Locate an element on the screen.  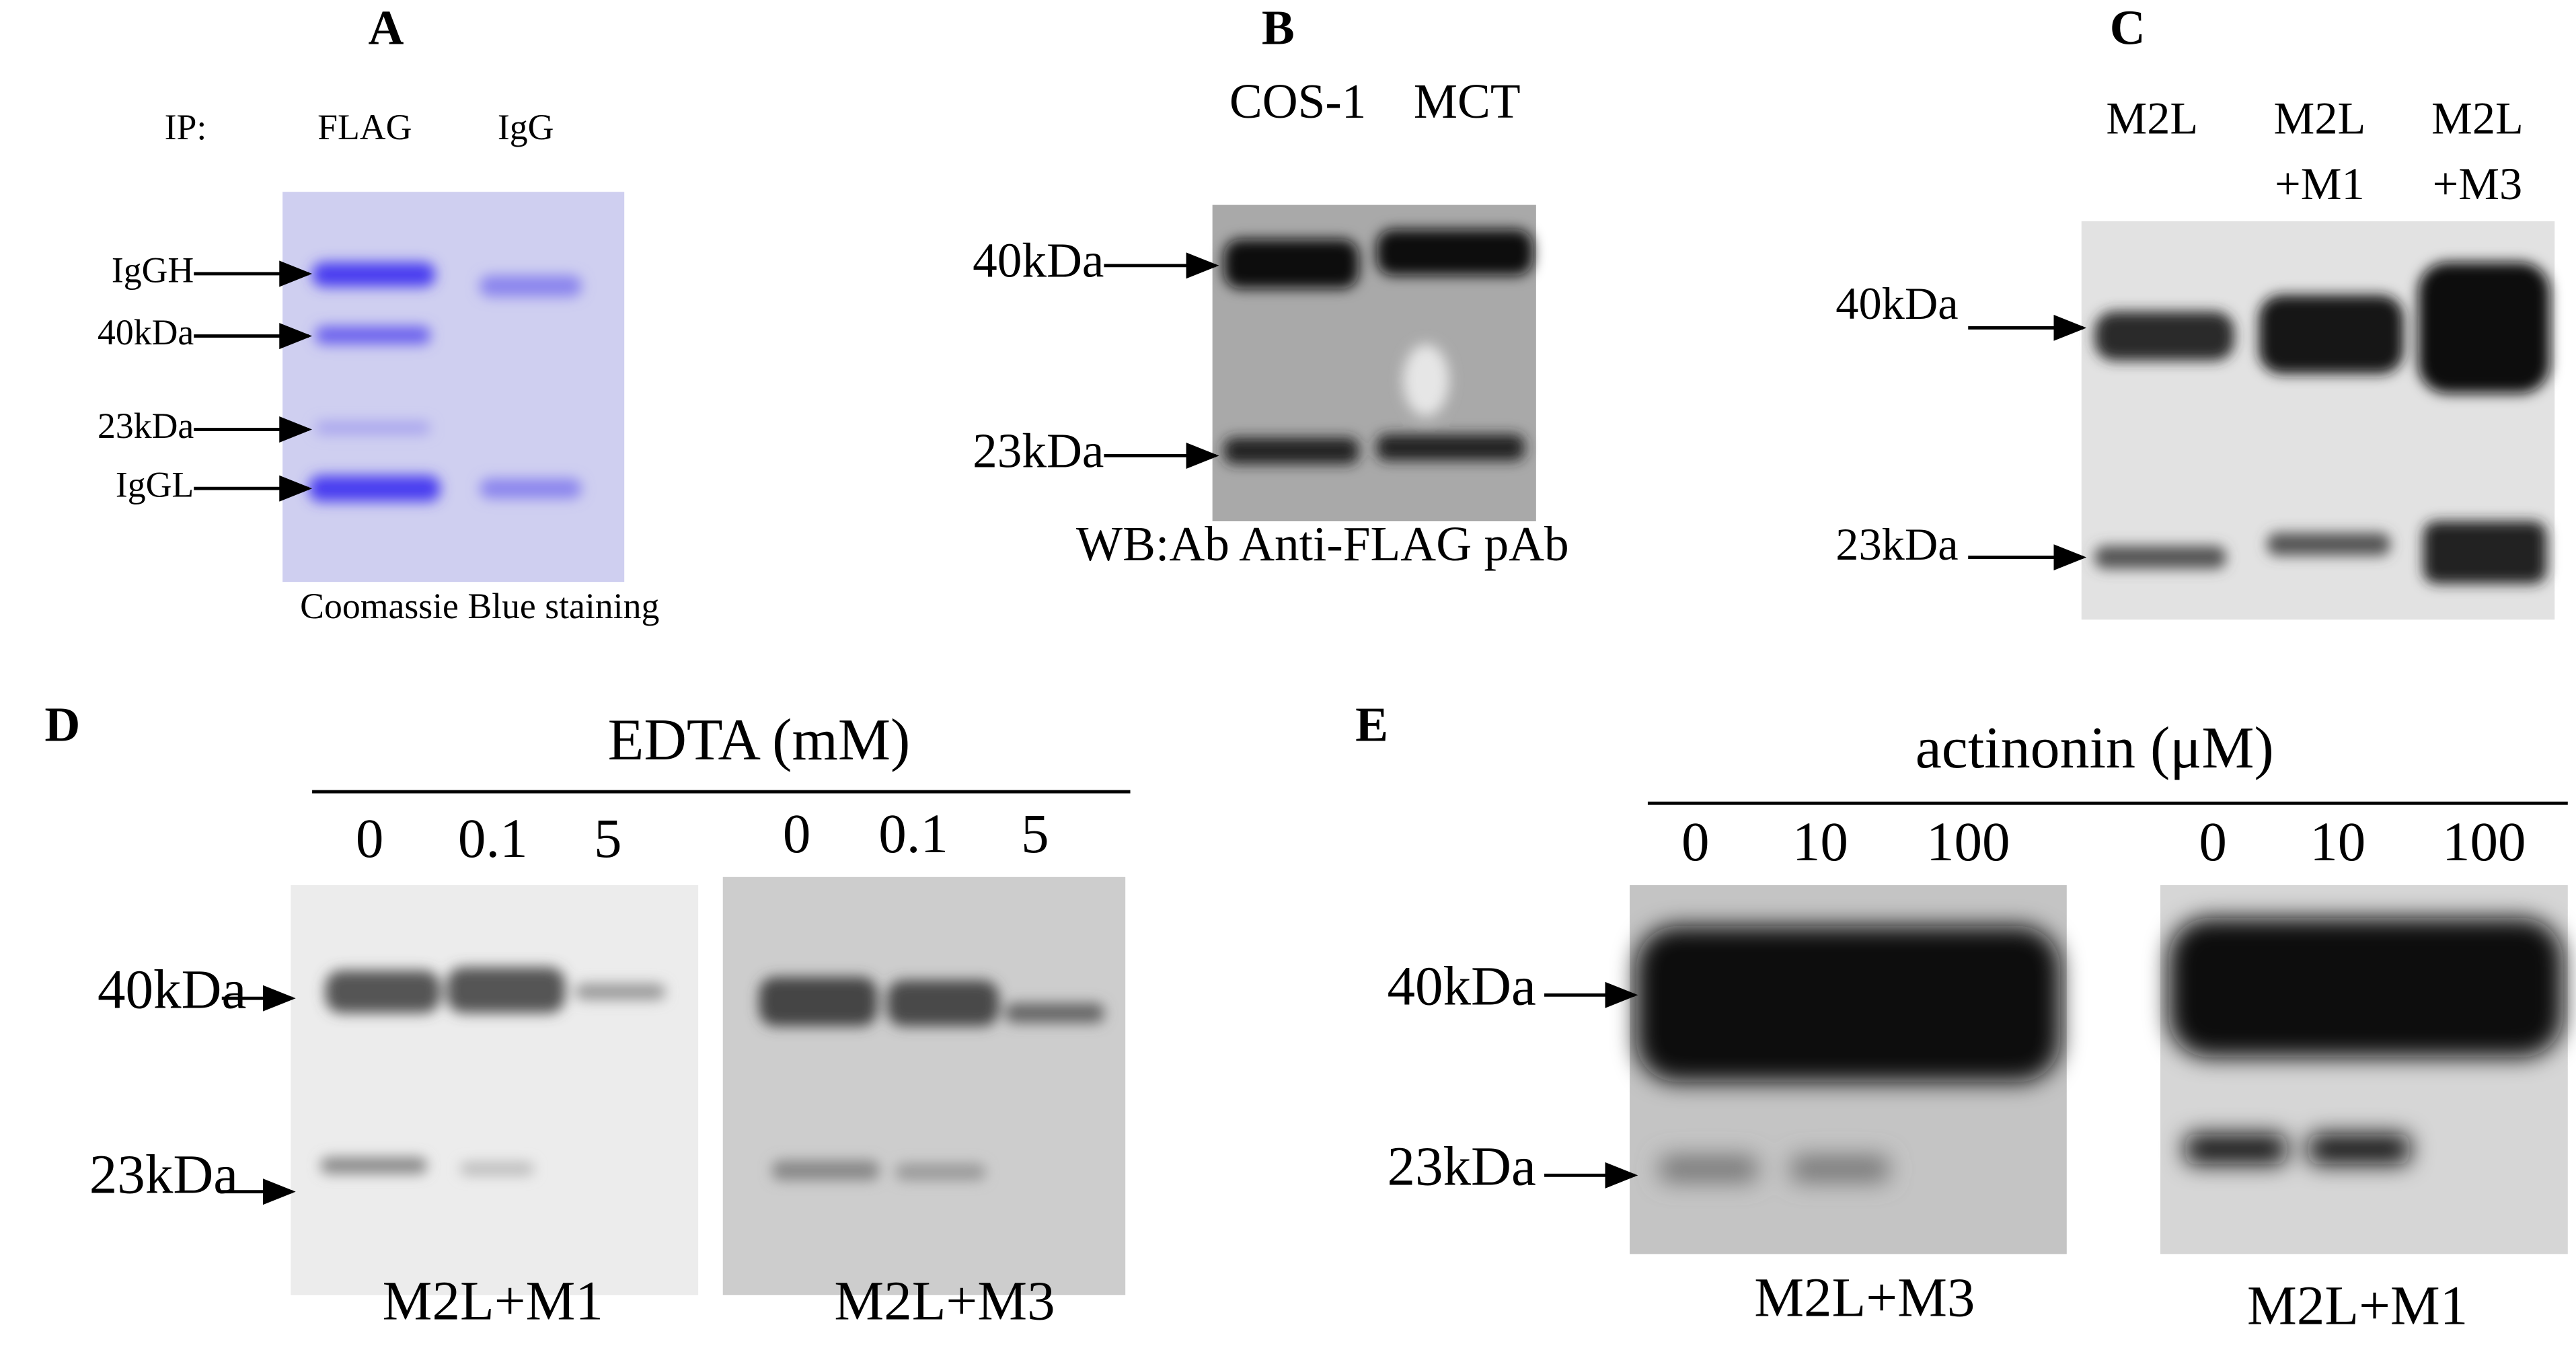
gel is located at coordinates (453, 387).